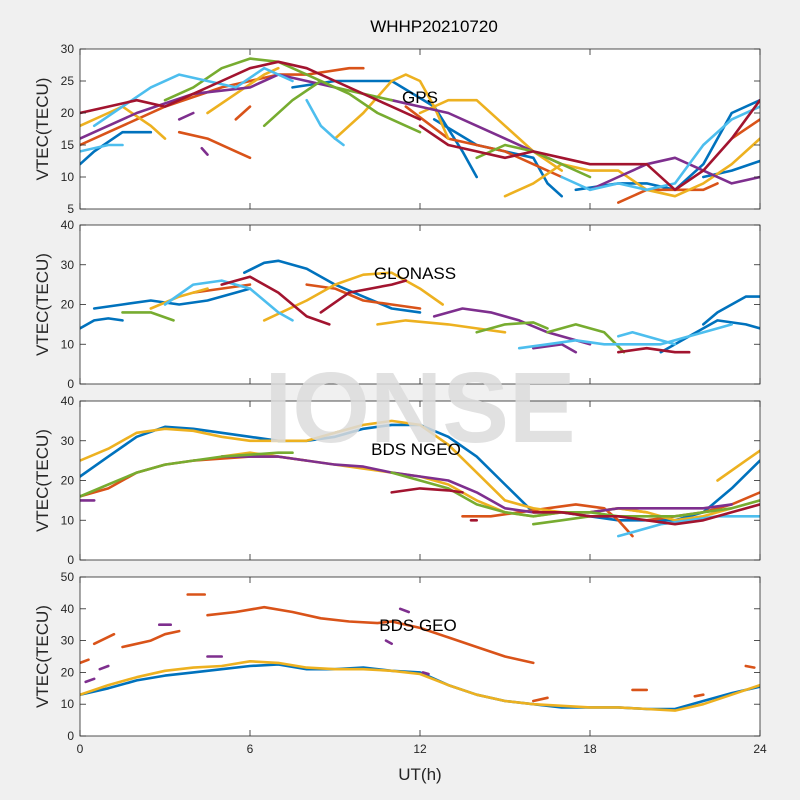 The height and width of the screenshot is (800, 800). I want to click on x-tick-label: 12, so click(420, 749).